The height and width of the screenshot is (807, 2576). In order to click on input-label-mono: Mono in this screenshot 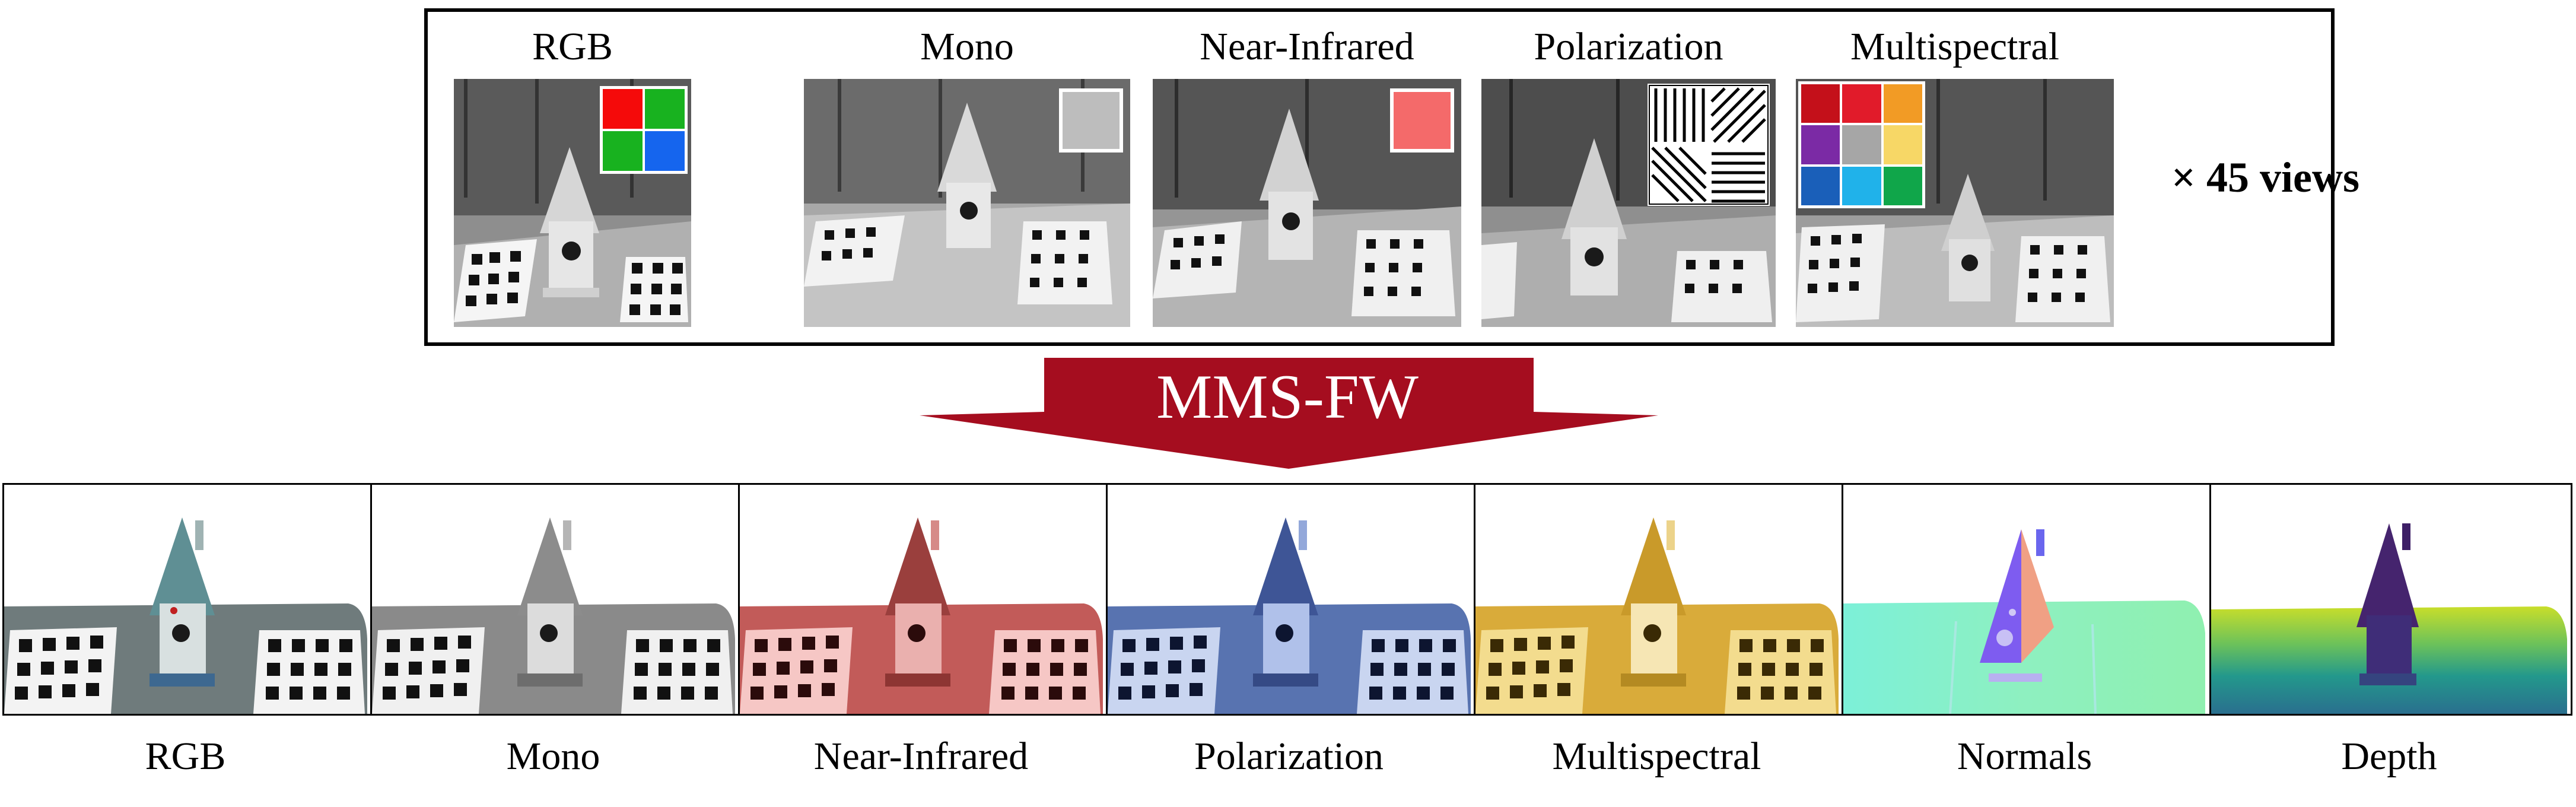, I will do `click(967, 46)`.